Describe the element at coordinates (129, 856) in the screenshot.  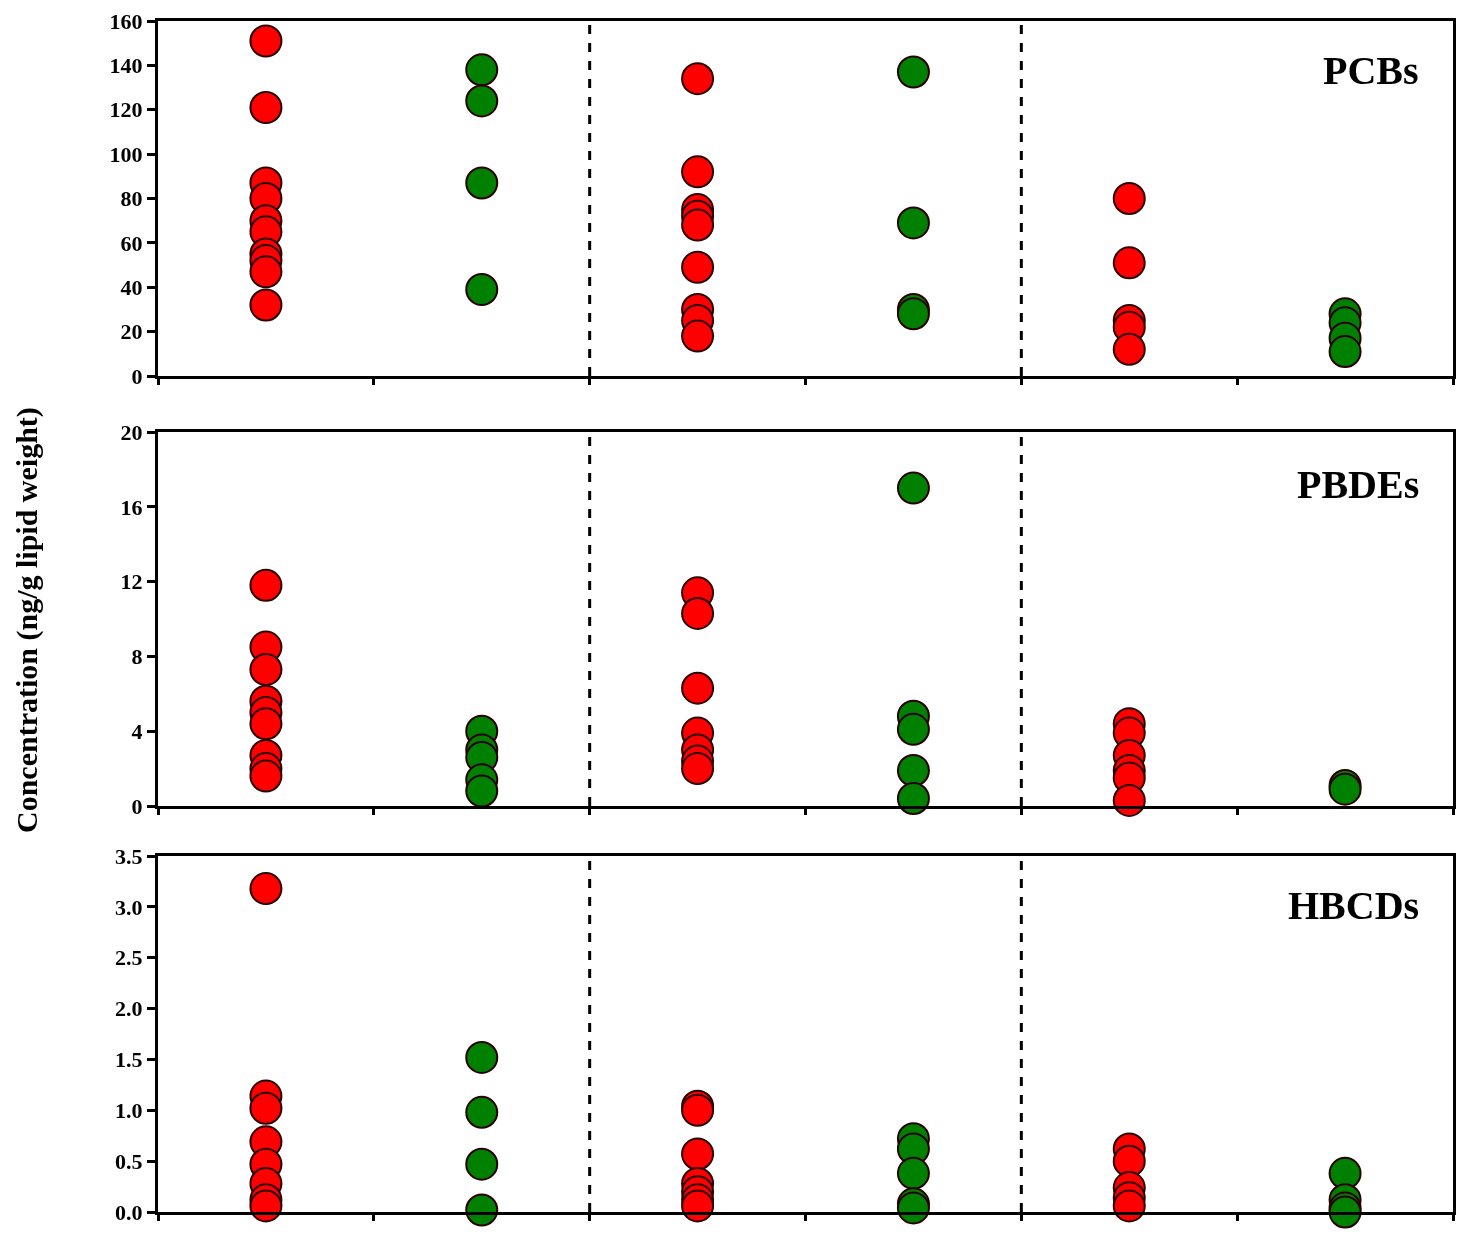
I see `y-tick-label: 3.5` at that location.